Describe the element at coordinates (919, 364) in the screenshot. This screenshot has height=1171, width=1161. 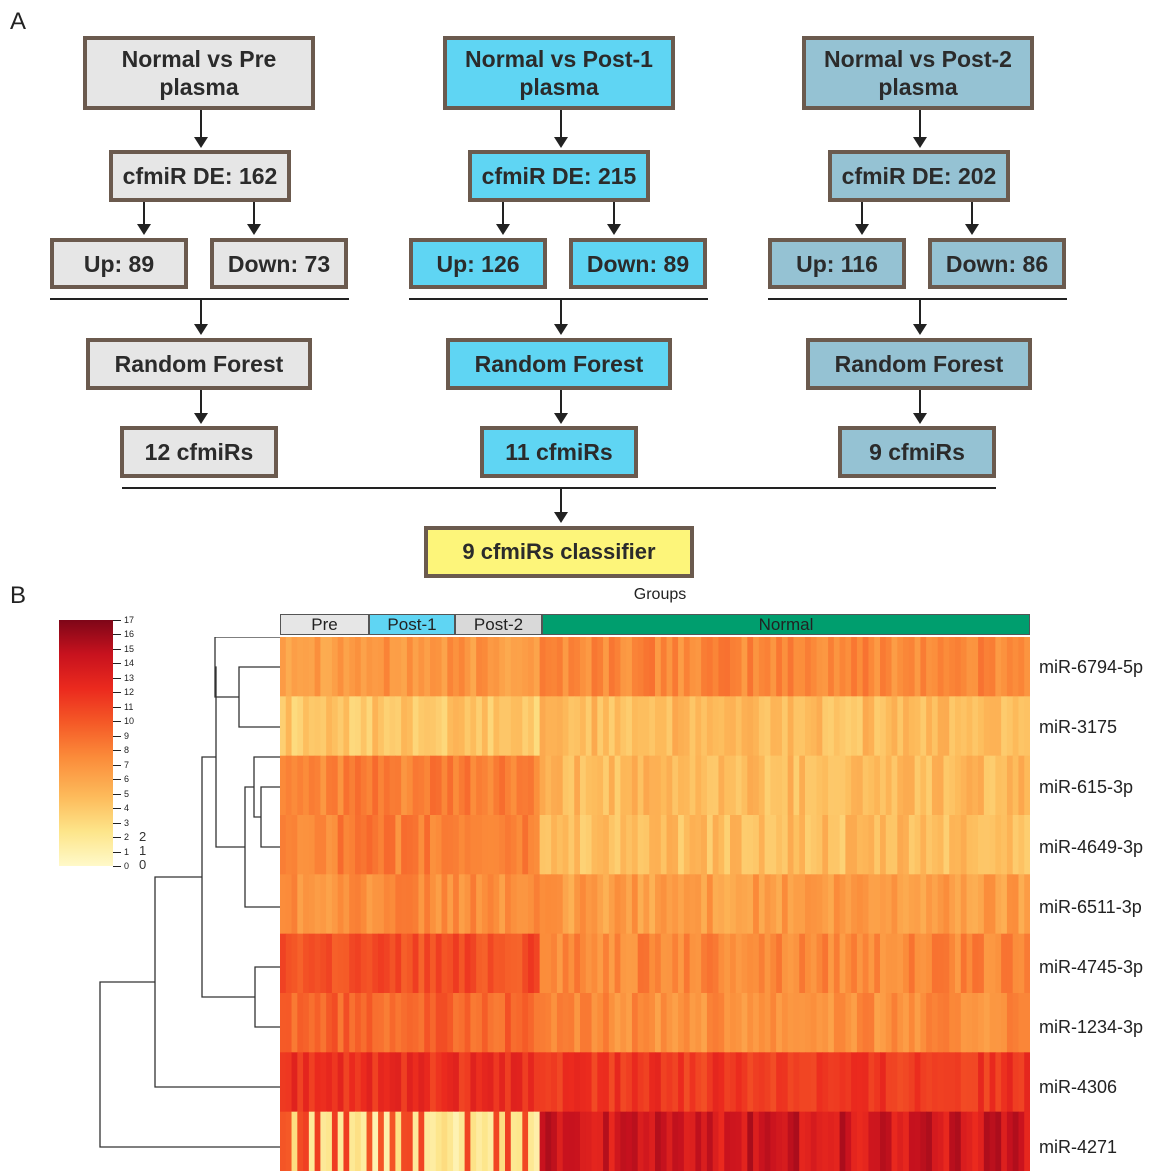
I see `random-forest-box-post2: Random Forest` at that location.